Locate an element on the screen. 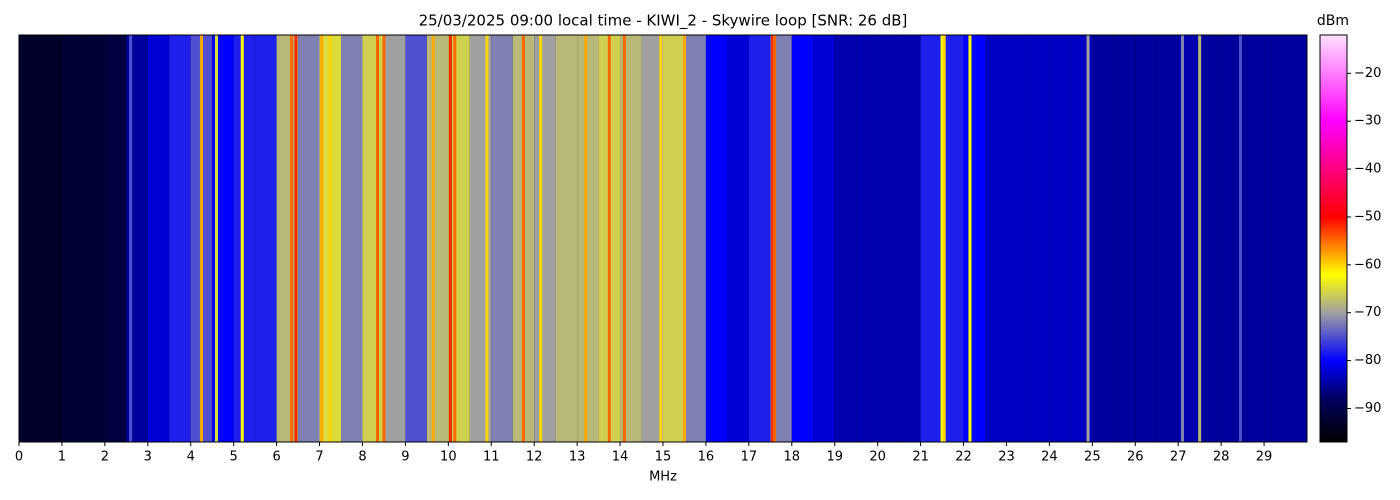  colorbar is located at coordinates (1333, 238).